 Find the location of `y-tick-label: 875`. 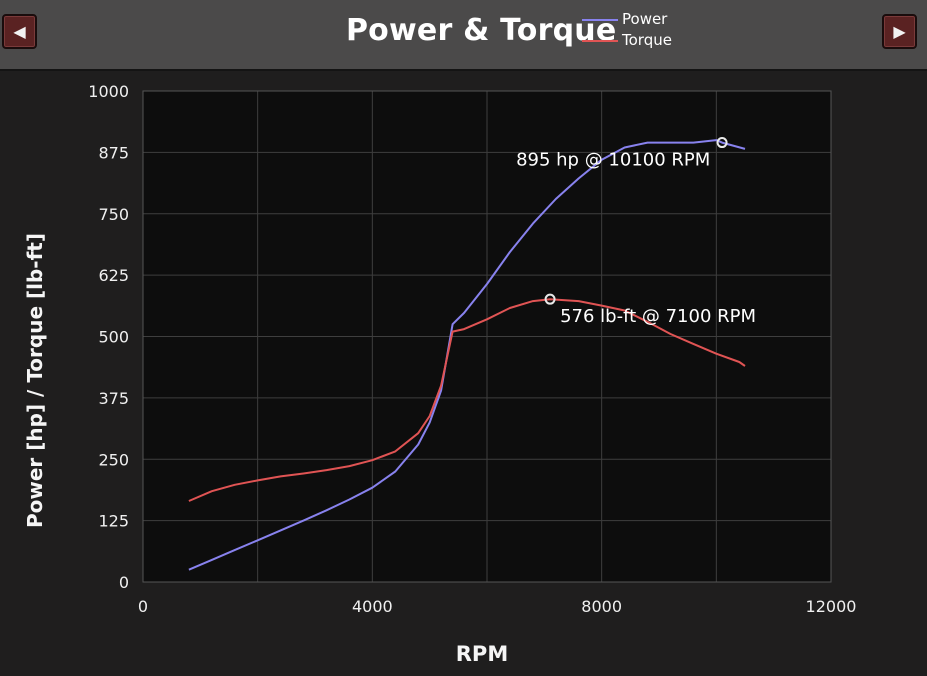

y-tick-label: 875 is located at coordinates (113, 152).